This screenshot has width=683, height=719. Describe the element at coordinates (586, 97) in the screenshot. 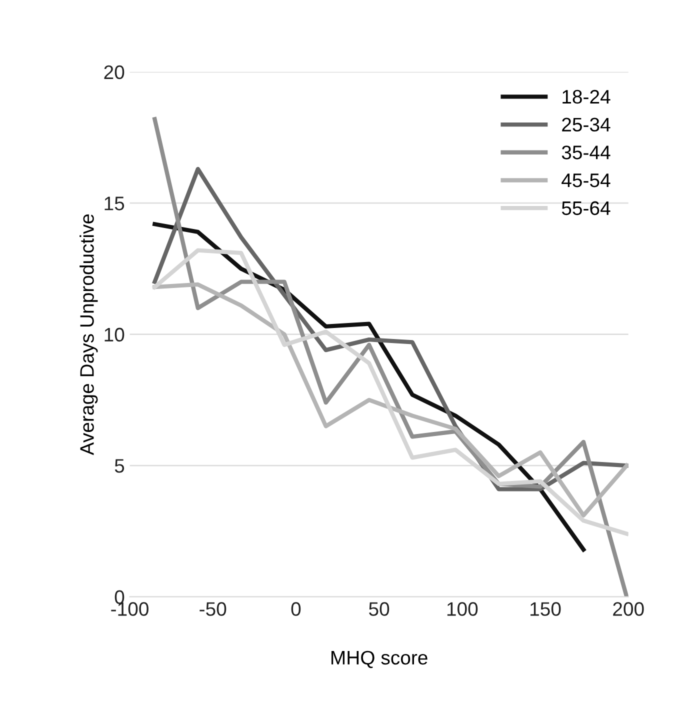

I see `legend-label: 18-24` at that location.